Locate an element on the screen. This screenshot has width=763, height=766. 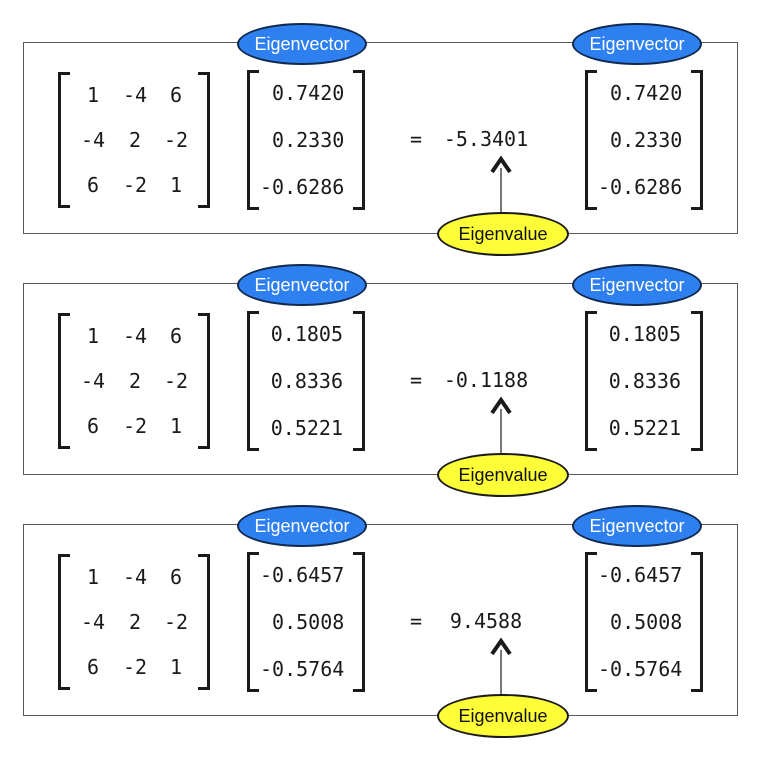
result-eigenvector-column: 0.7420 0.2330 -0.6286 is located at coordinates (644, 140).